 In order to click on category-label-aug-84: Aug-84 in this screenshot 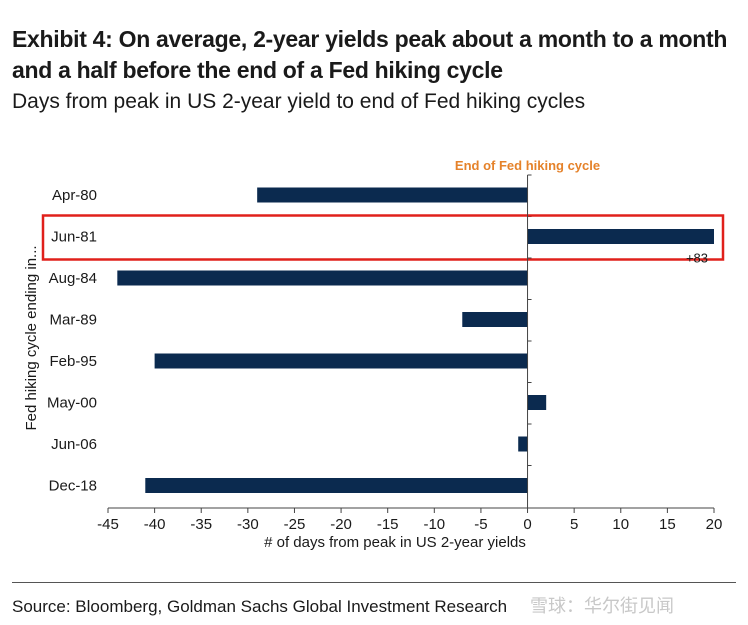, I will do `click(73, 278)`.